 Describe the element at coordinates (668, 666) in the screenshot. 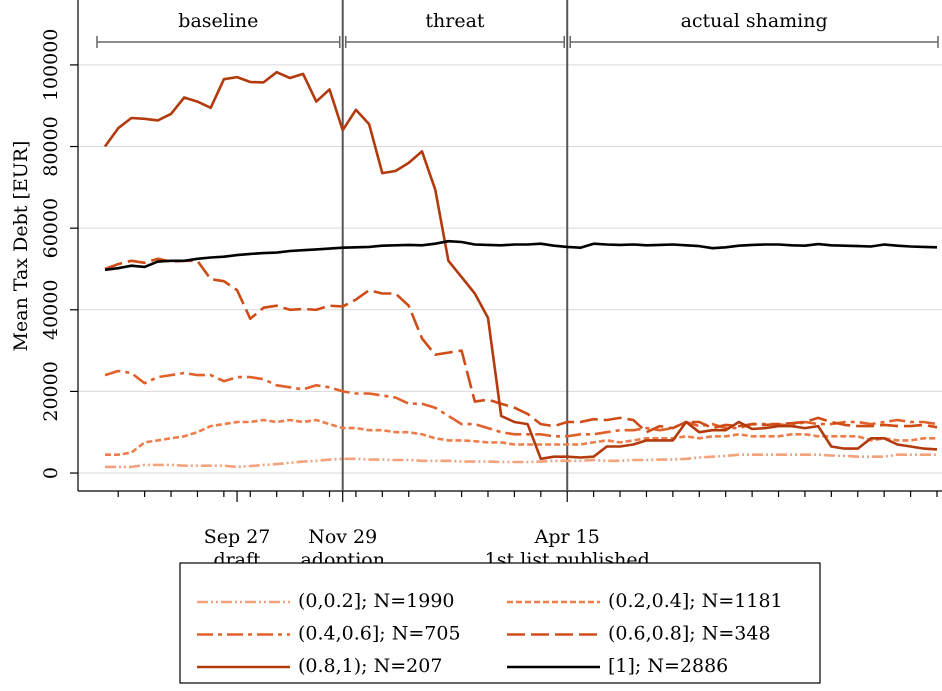

I see `legend-label: [1]; N=2886` at that location.